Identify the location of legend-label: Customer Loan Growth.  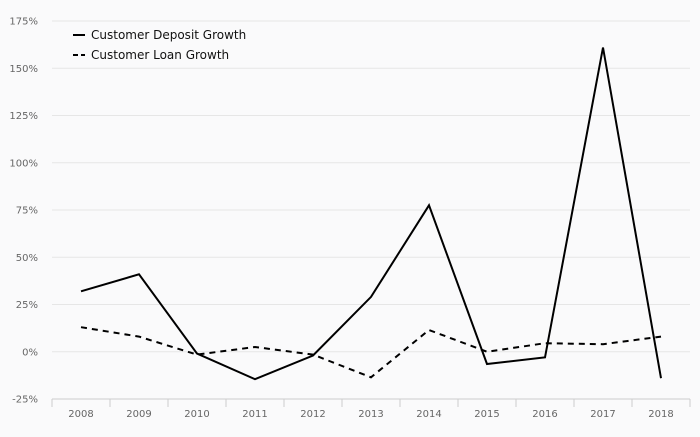
(160, 55).